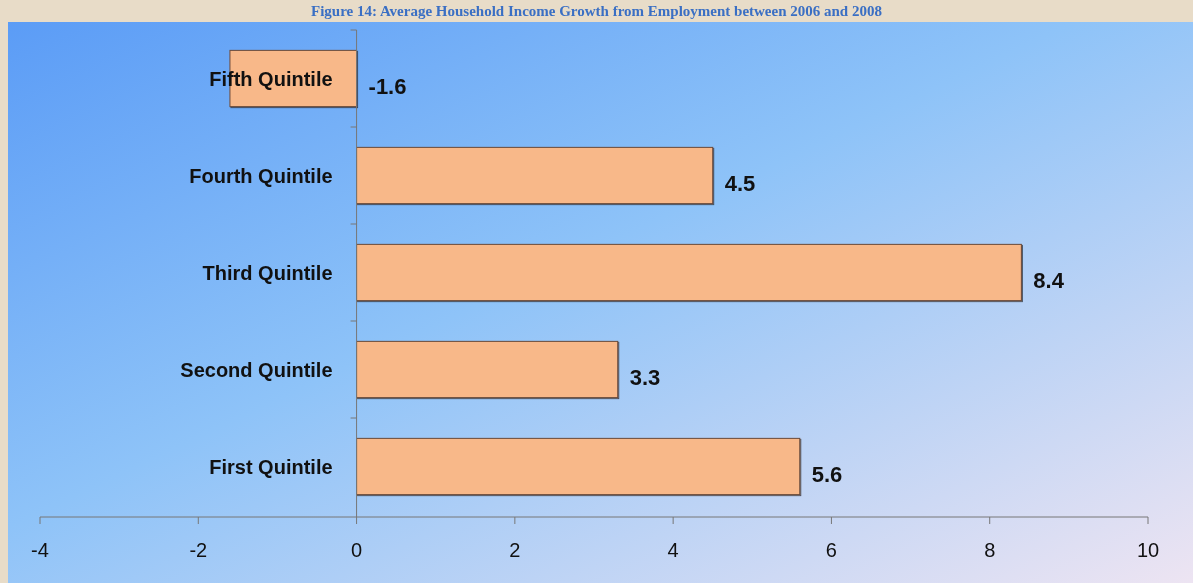 The image size is (1193, 583). What do you see at coordinates (673, 550) in the screenshot?
I see `x-tick-label: 4` at bounding box center [673, 550].